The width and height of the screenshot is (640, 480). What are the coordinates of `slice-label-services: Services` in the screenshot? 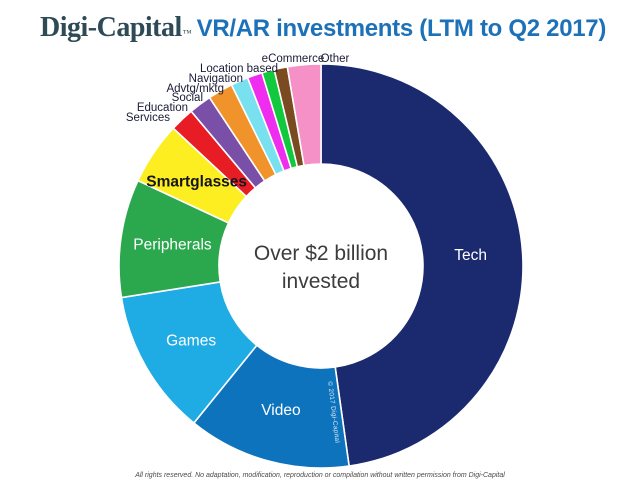 It's located at (148, 118).